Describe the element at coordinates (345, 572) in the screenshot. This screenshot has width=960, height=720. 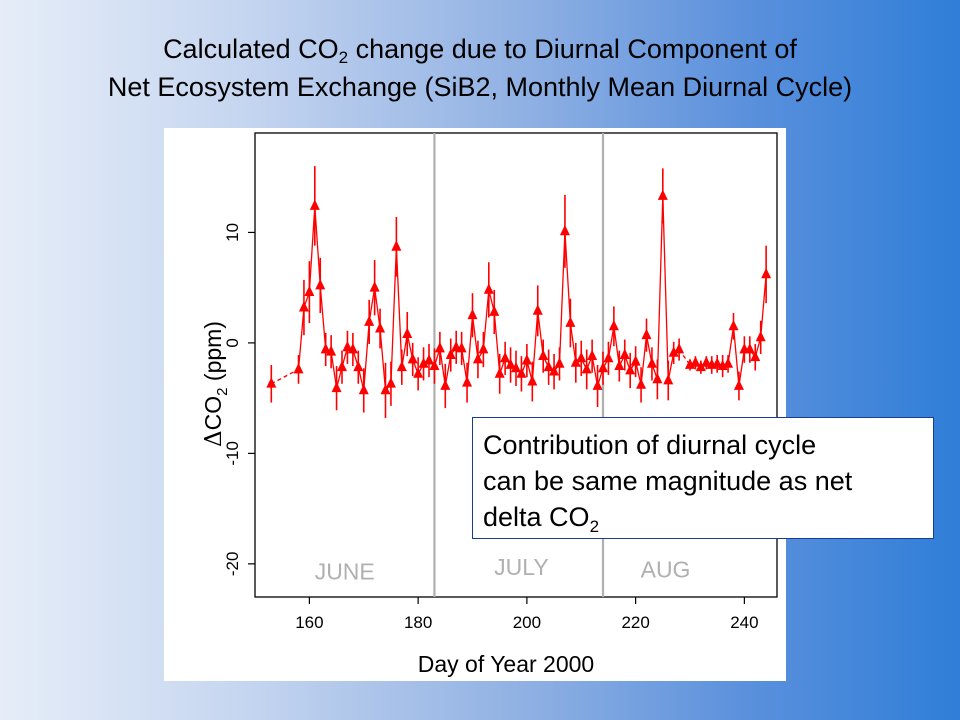
I see `month-label: JUNE` at that location.